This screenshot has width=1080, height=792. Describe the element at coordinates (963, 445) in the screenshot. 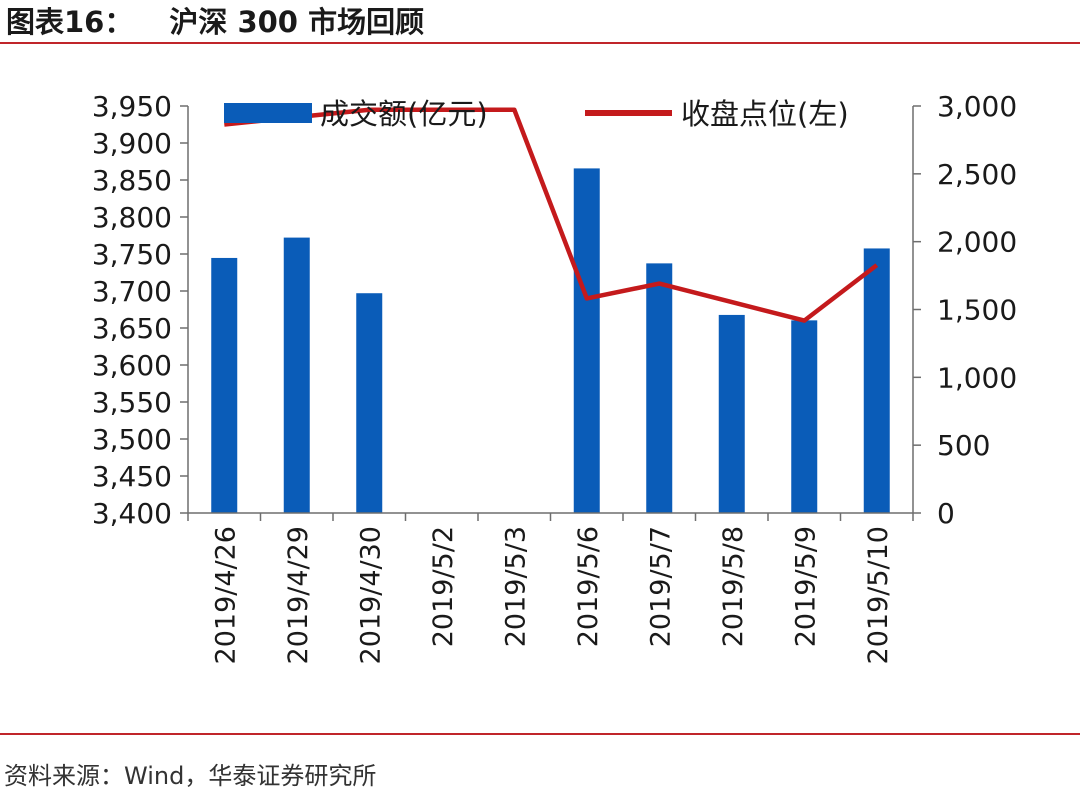

I see `y-right-tick-label: 500` at that location.